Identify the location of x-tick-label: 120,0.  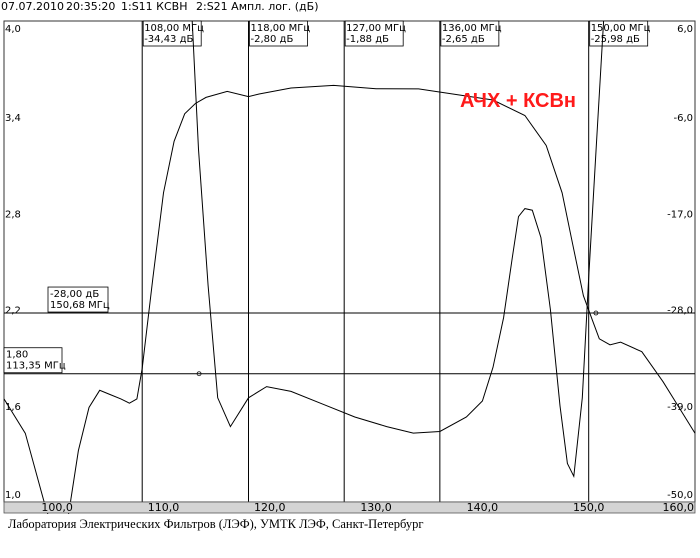
(270, 507).